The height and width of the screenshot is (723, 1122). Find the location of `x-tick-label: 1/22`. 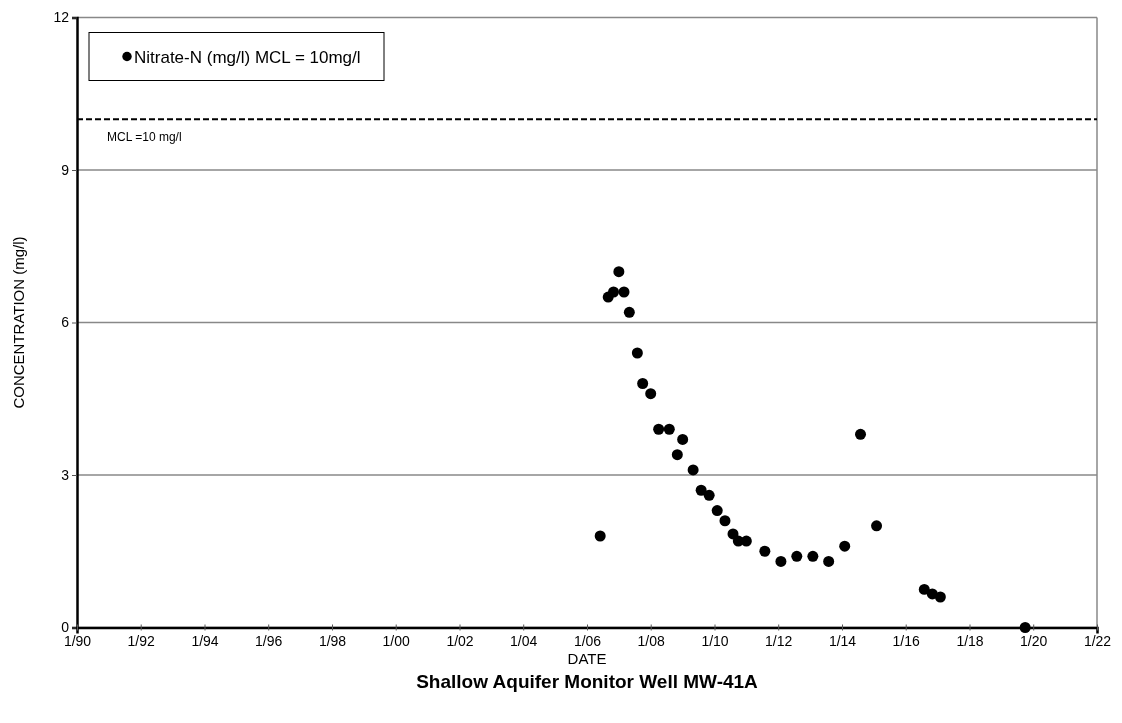

x-tick-label: 1/22 is located at coordinates (1097, 641).